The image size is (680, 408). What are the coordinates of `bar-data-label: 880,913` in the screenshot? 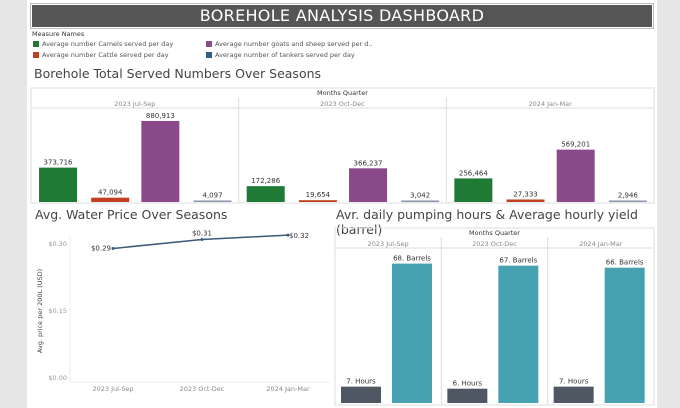 It's located at (160, 116).